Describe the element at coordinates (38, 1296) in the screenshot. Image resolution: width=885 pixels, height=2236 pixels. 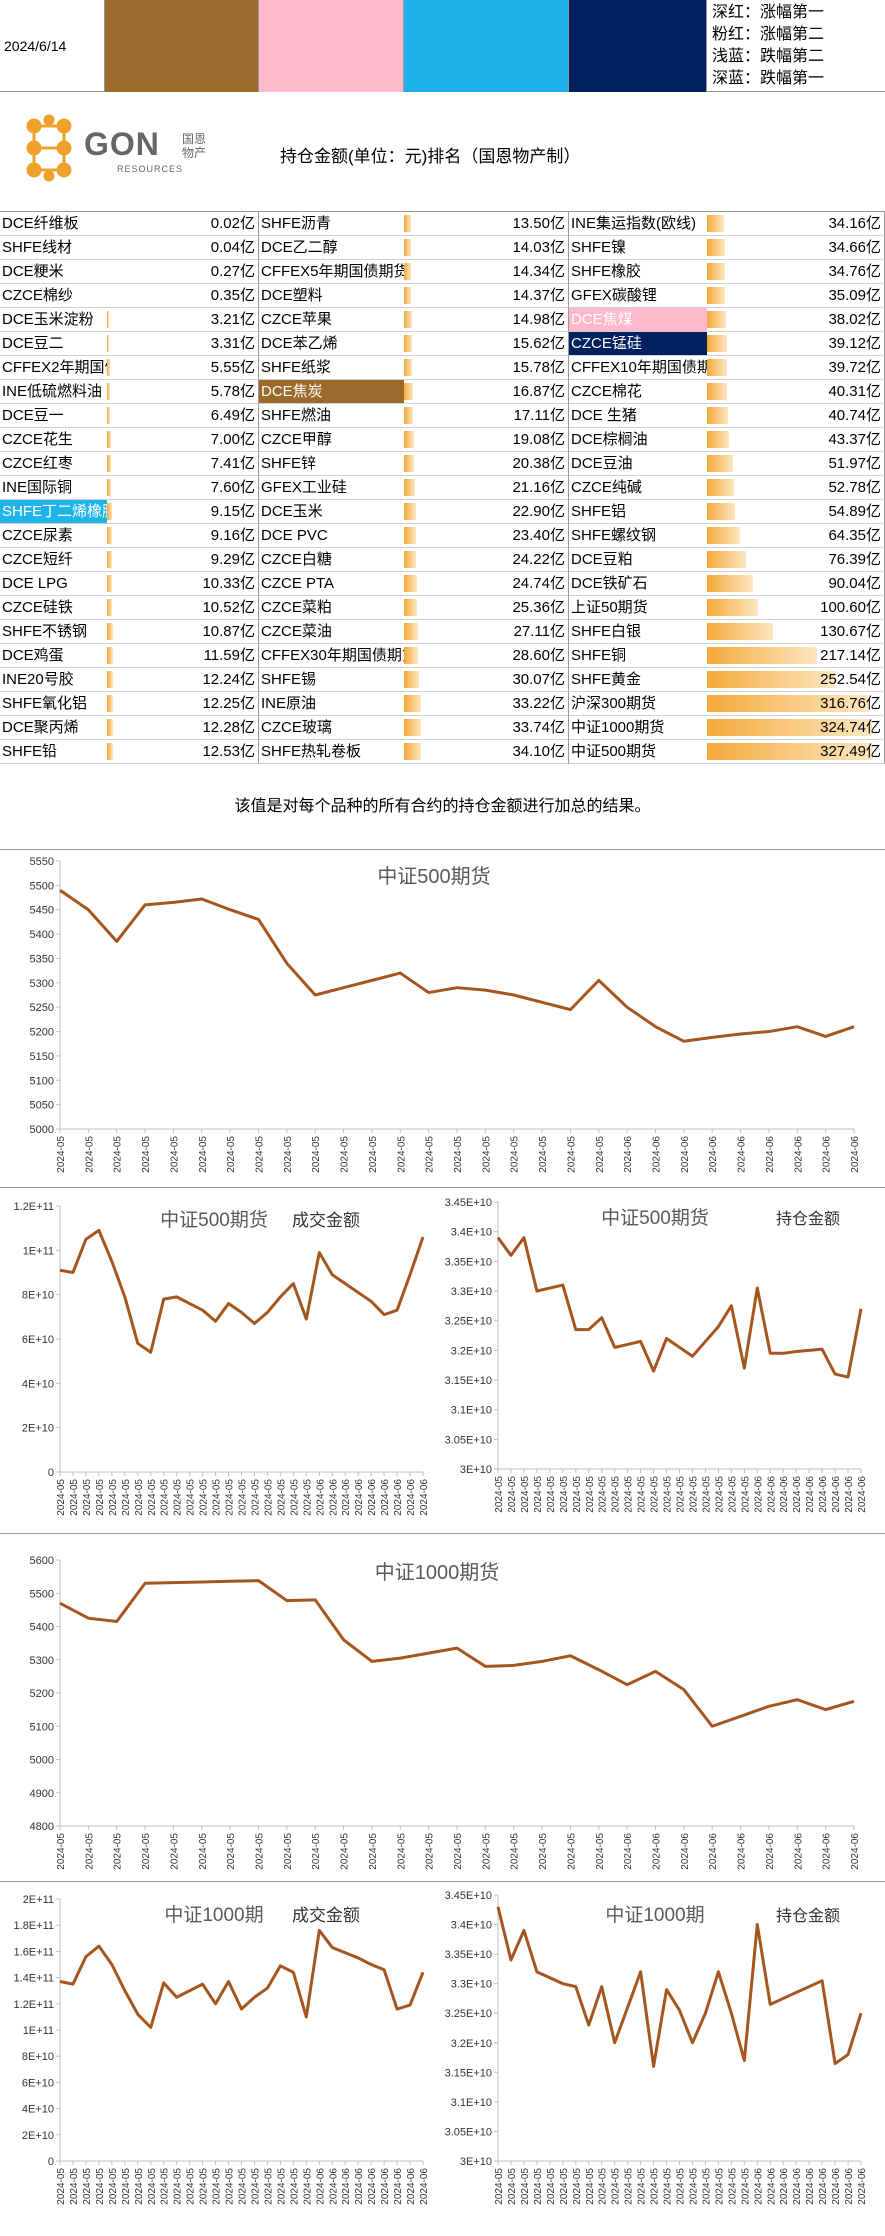
I see `y-tick-label: 8E+10` at that location.